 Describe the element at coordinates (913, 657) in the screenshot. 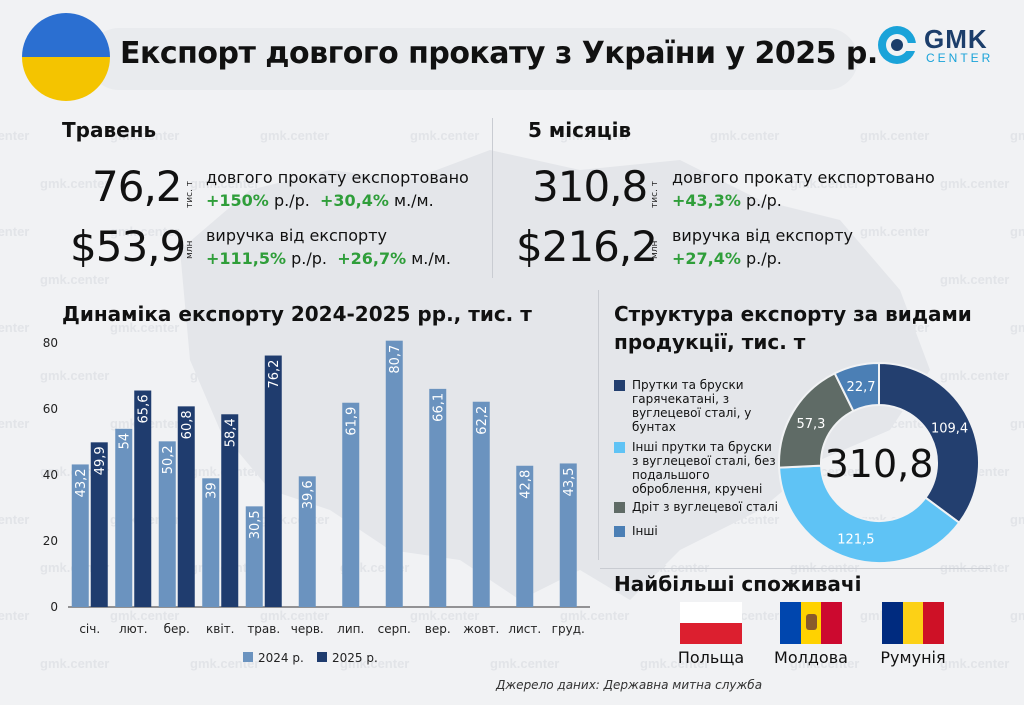

I see `country-label-romania: Румунія` at that location.